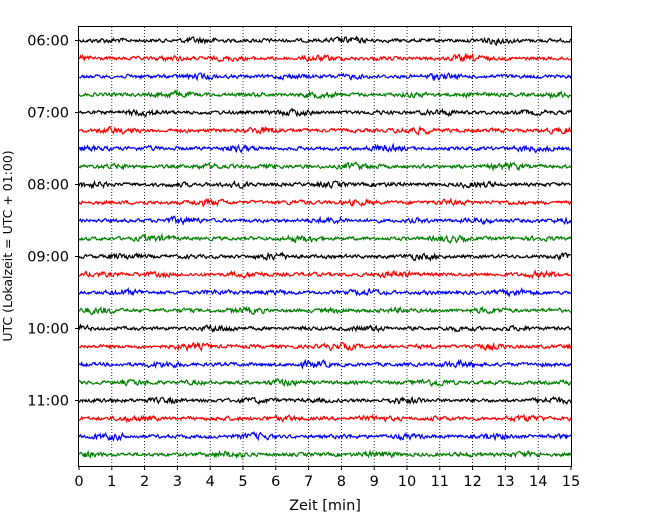  I want to click on x-tick-label: 12, so click(472, 482).